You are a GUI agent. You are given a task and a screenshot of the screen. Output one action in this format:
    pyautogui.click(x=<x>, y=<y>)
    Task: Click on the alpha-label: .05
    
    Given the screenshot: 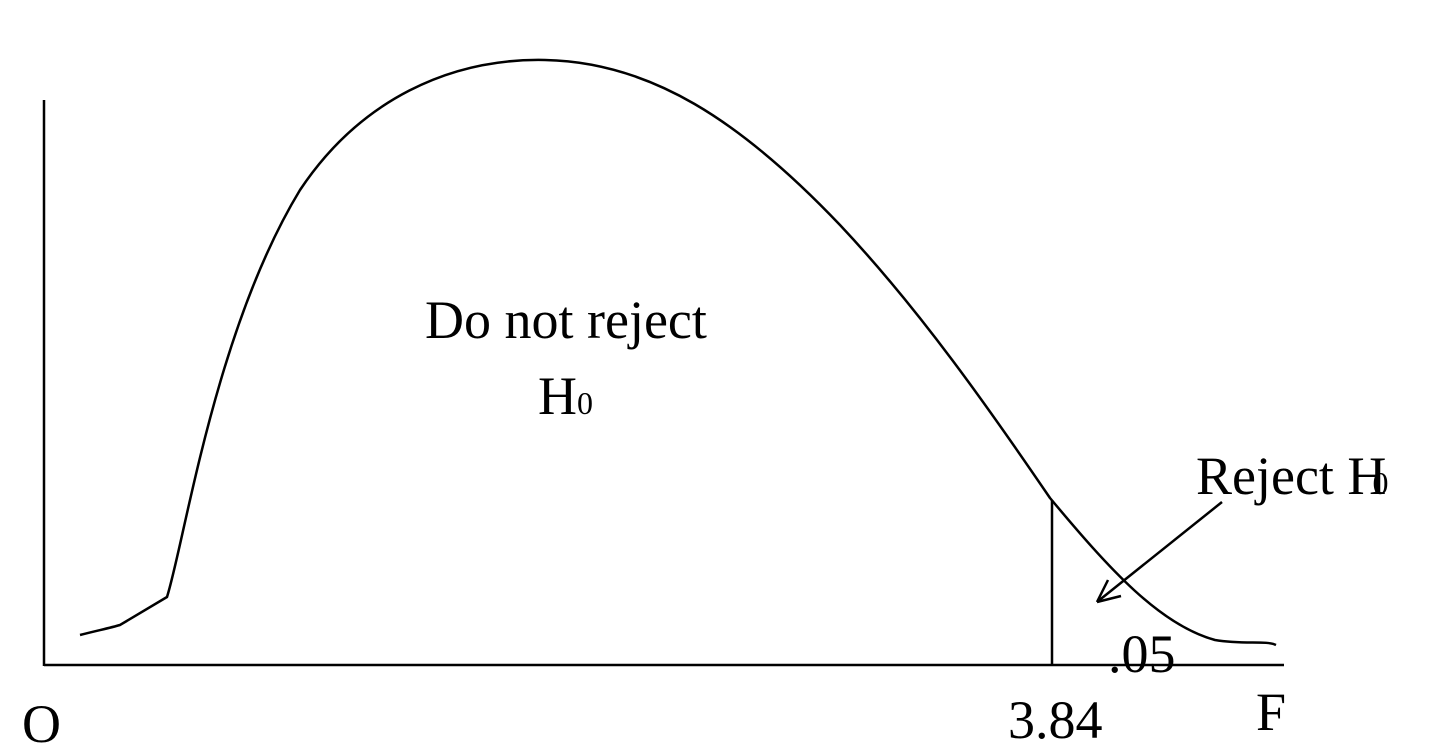 What is the action you would take?
    pyautogui.click(x=1142, y=654)
    